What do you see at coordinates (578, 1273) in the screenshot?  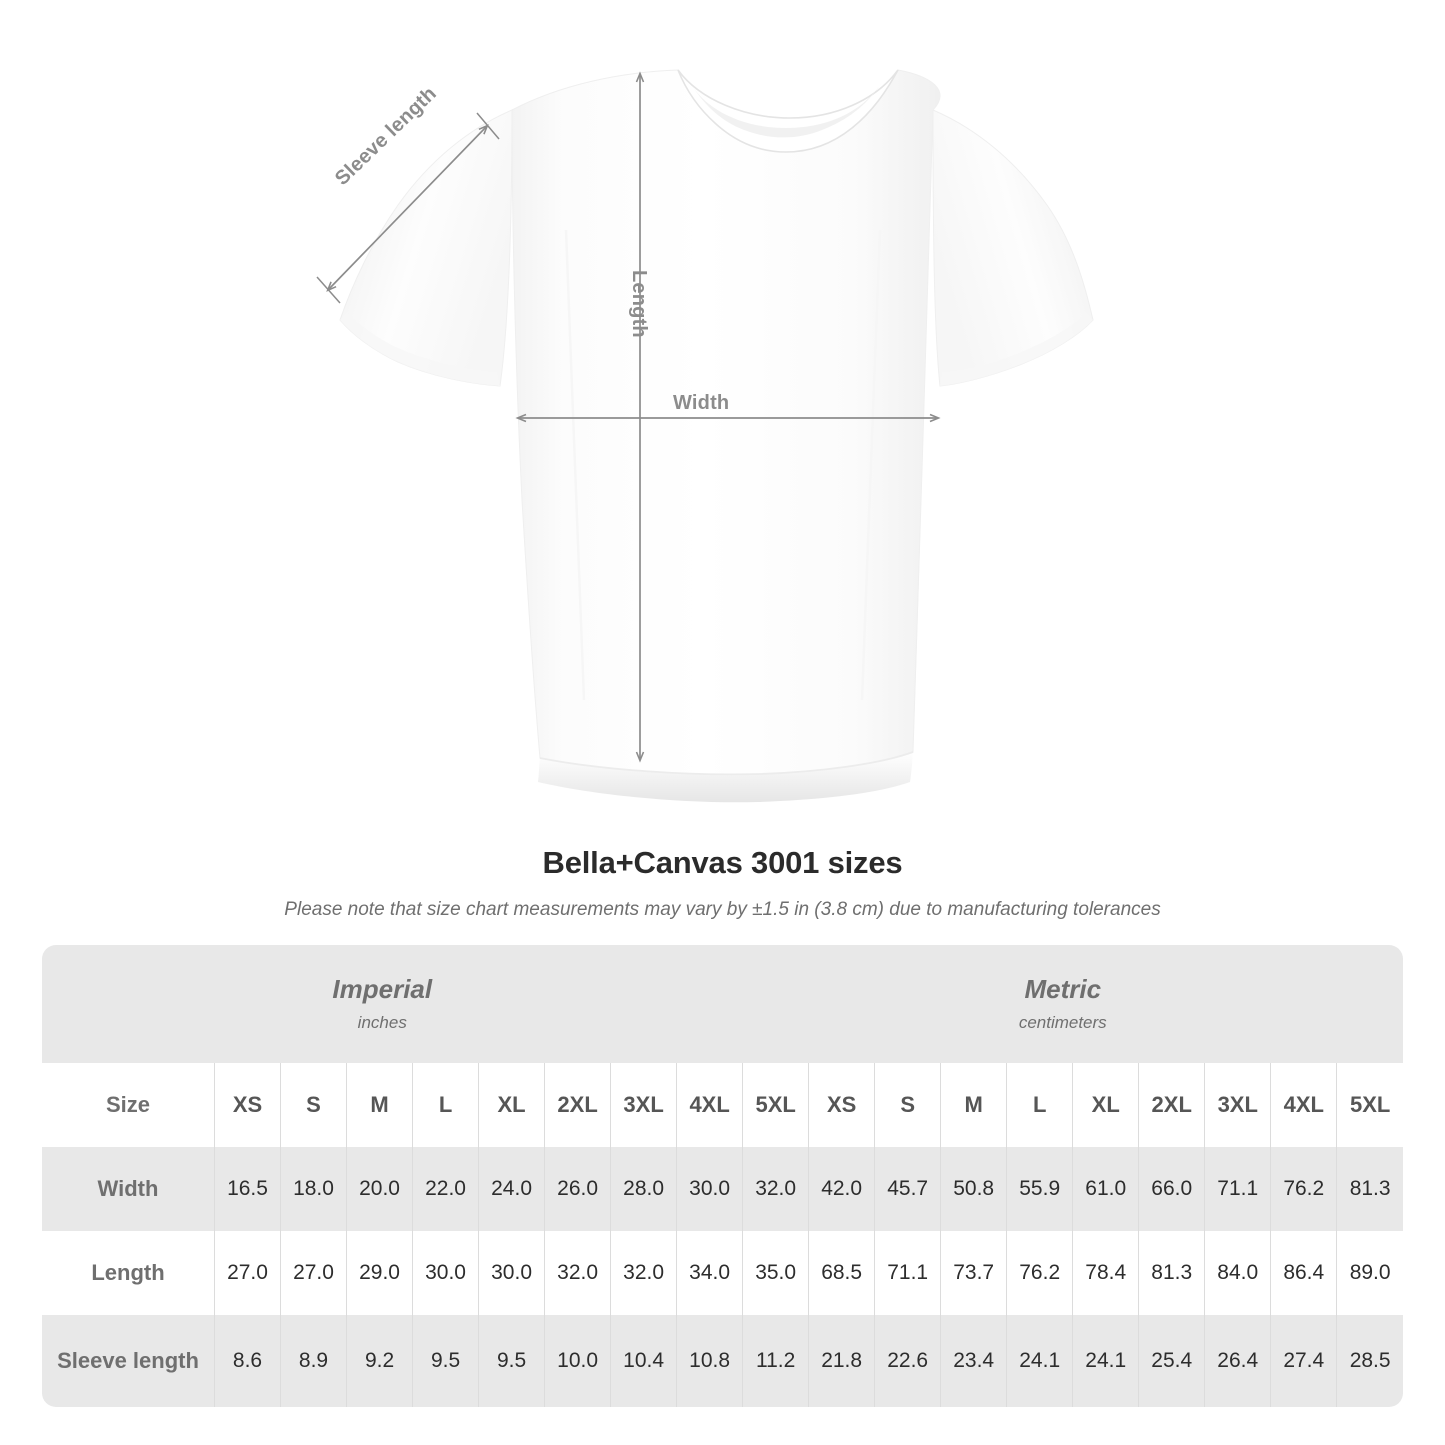 I see `cell-length-imperial-2xl: 32.0` at bounding box center [578, 1273].